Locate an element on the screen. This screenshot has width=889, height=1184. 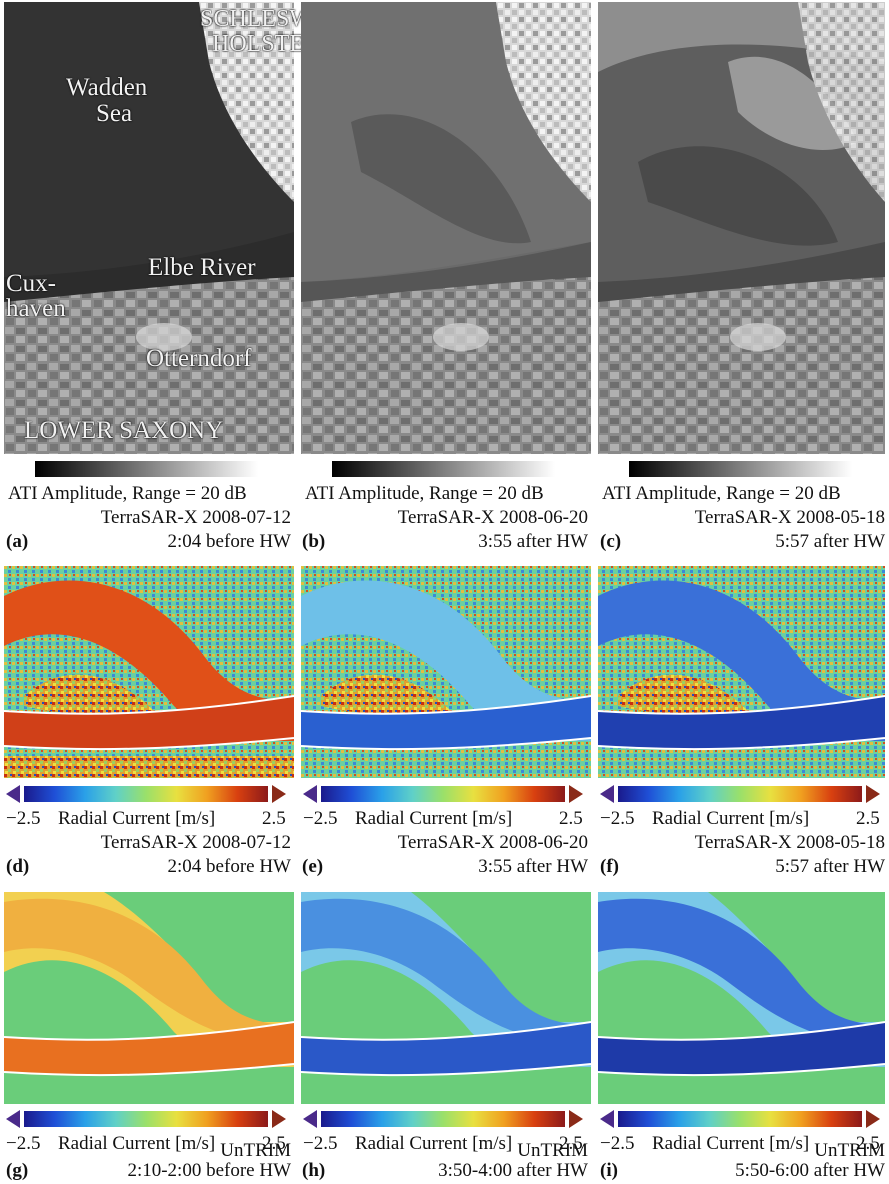
cbar-label-e: Radial Current [m/s] is located at coordinates (434, 818).